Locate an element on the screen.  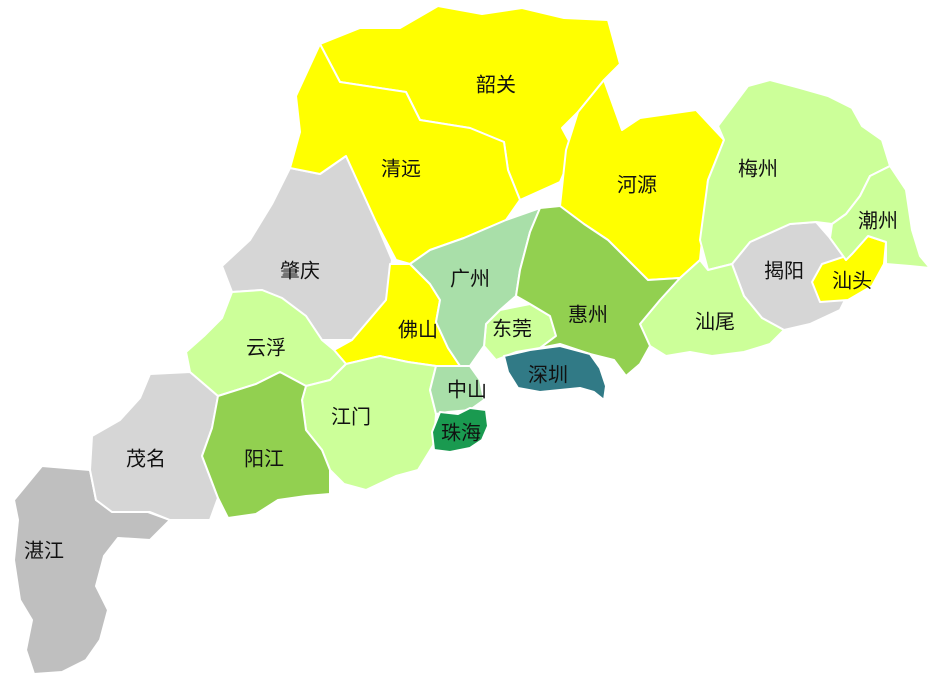
label-huizhou: 惠州 is located at coordinates (588, 315).